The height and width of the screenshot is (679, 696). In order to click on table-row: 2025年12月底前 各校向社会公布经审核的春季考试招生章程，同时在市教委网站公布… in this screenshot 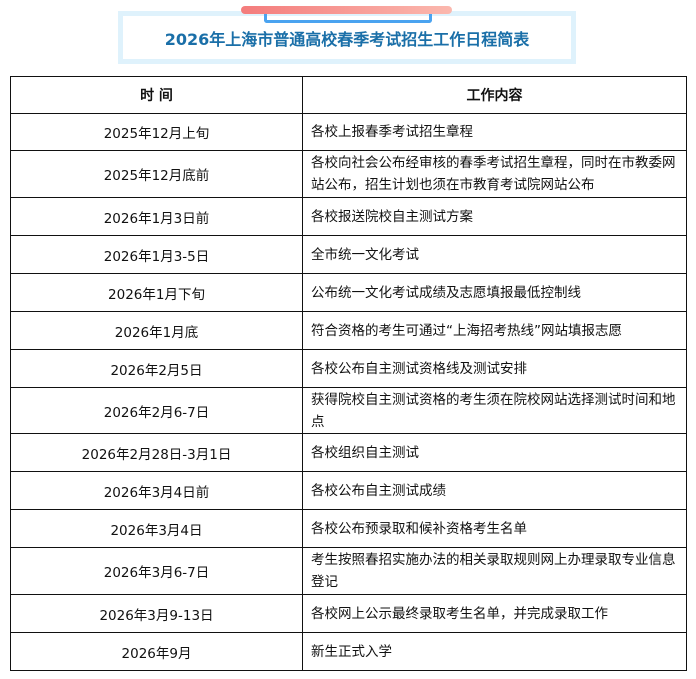, I will do `click(348, 174)`.